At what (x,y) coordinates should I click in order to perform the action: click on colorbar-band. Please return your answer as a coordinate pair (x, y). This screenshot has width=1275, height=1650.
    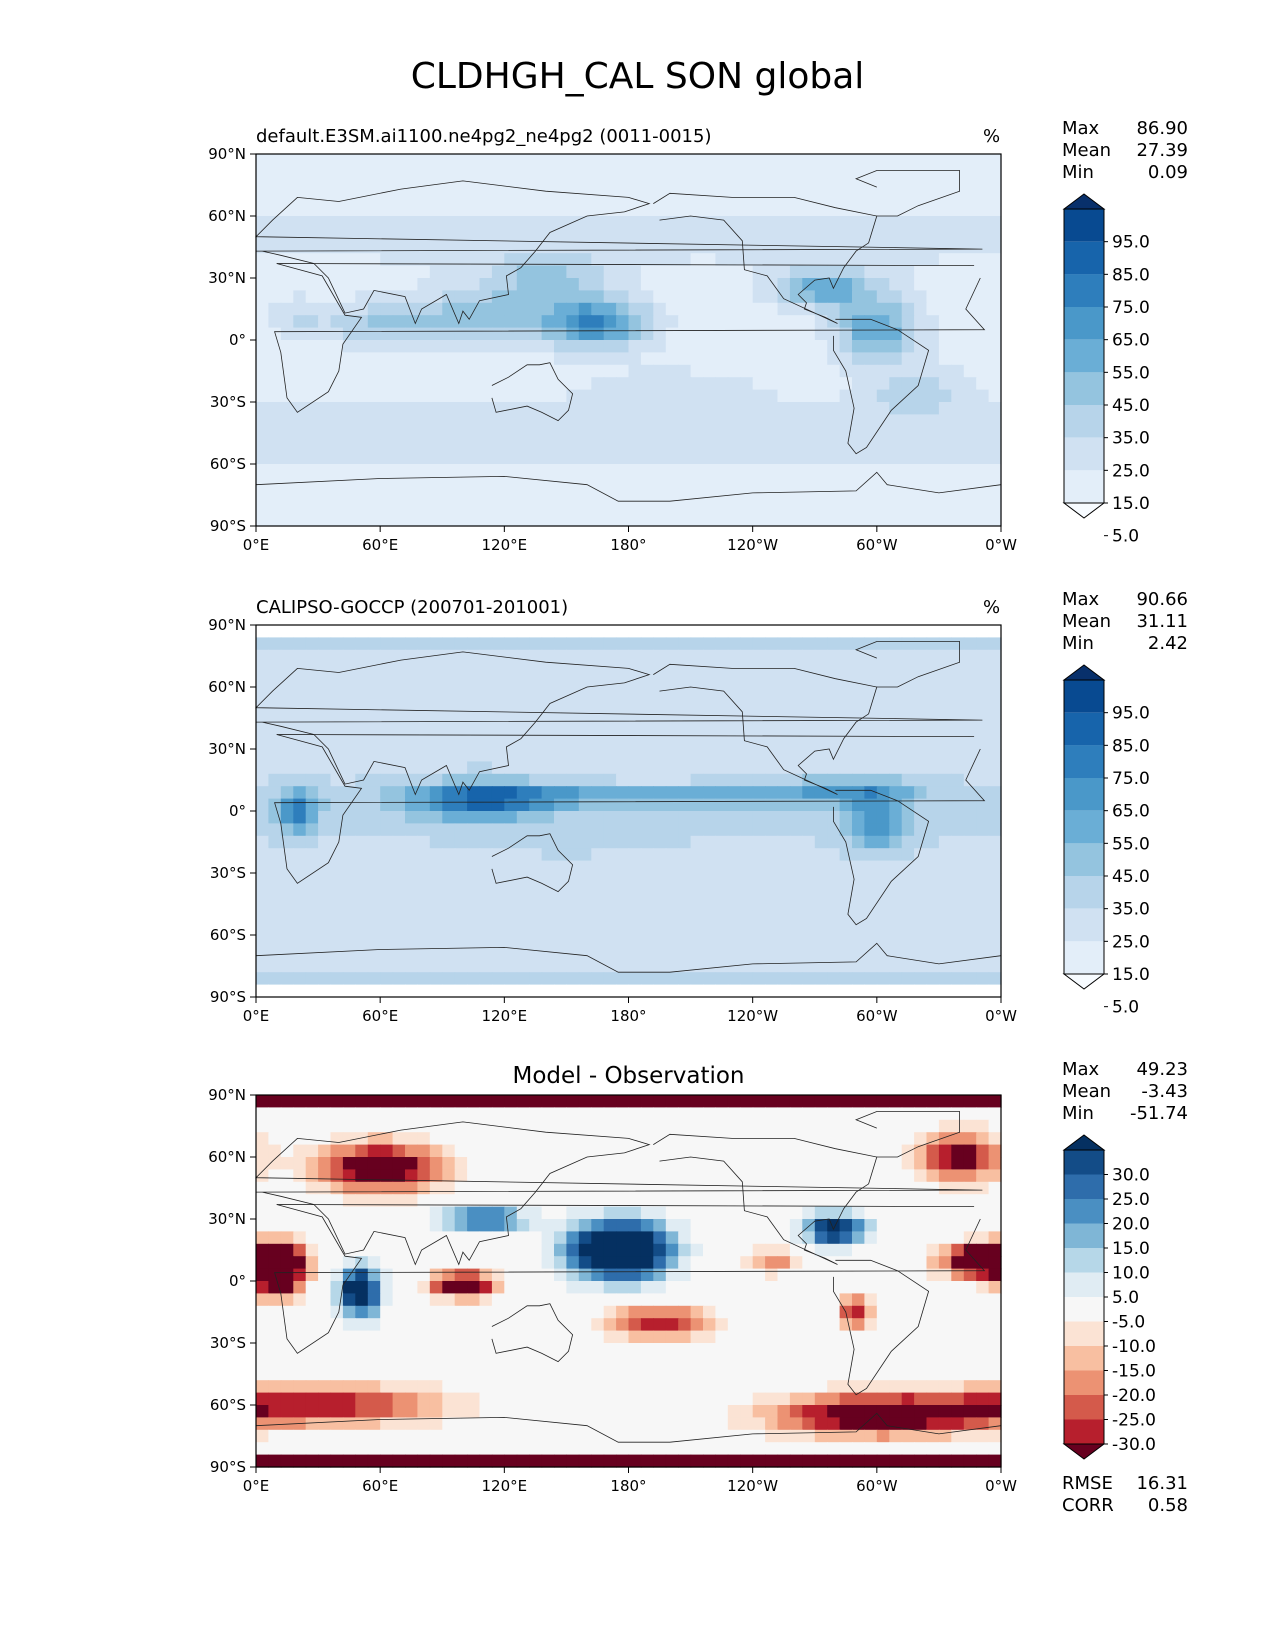
    Looking at the image, I should click on (1084, 957).